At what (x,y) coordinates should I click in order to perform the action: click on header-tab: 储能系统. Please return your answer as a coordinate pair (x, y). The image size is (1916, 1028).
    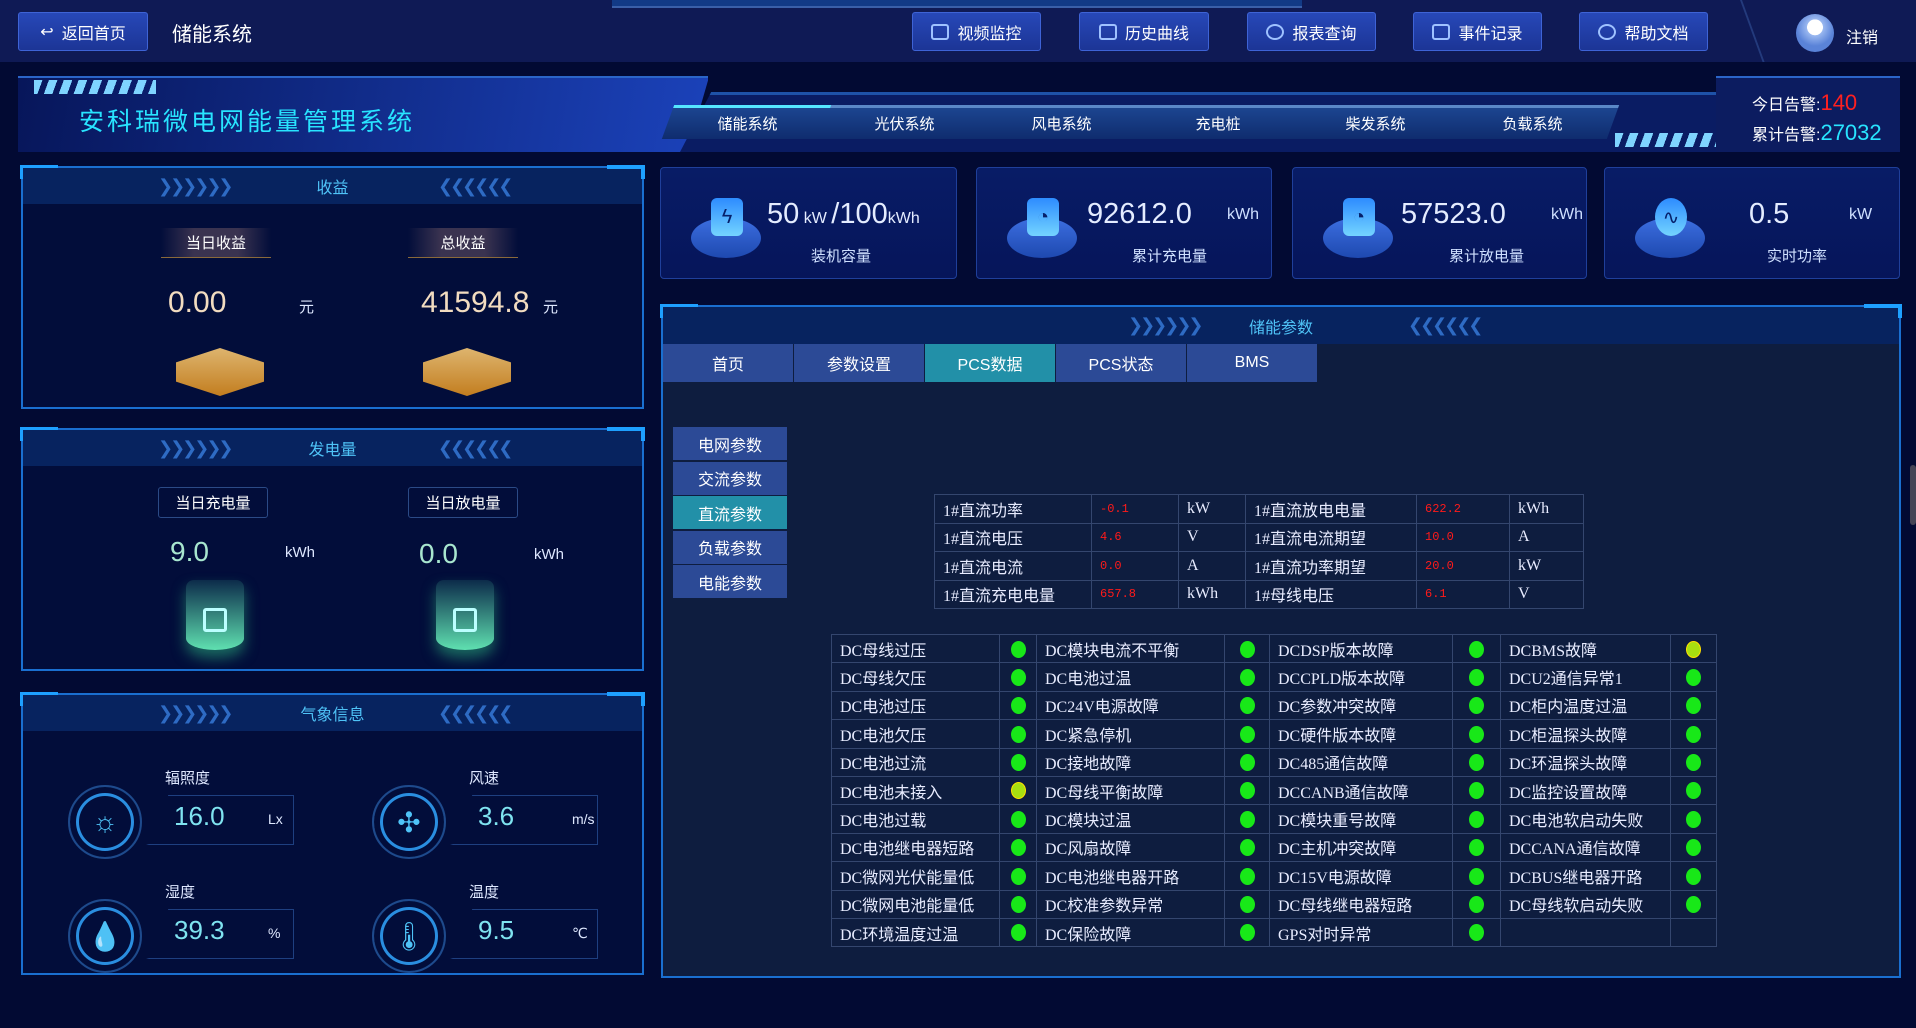
    Looking at the image, I should click on (748, 122).